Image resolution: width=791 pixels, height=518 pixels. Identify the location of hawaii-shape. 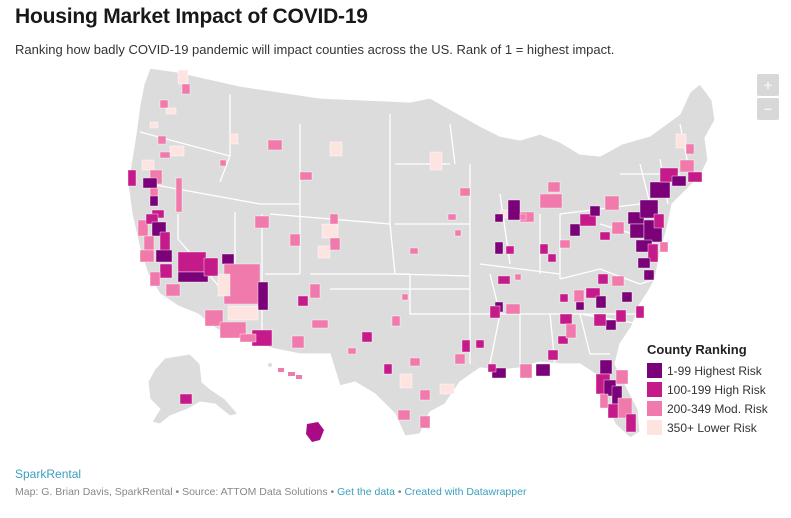
(296, 402).